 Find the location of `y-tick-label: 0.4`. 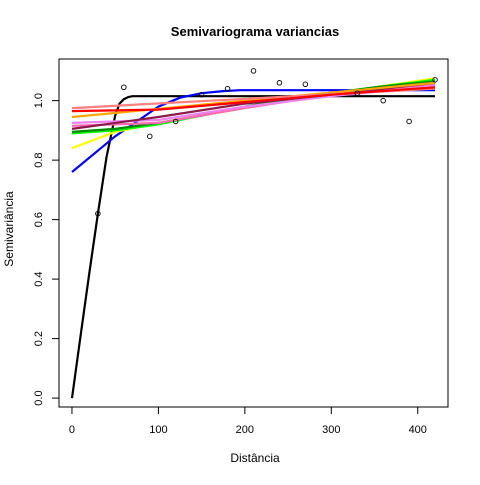

y-tick-label: 0.4 is located at coordinates (39, 278).